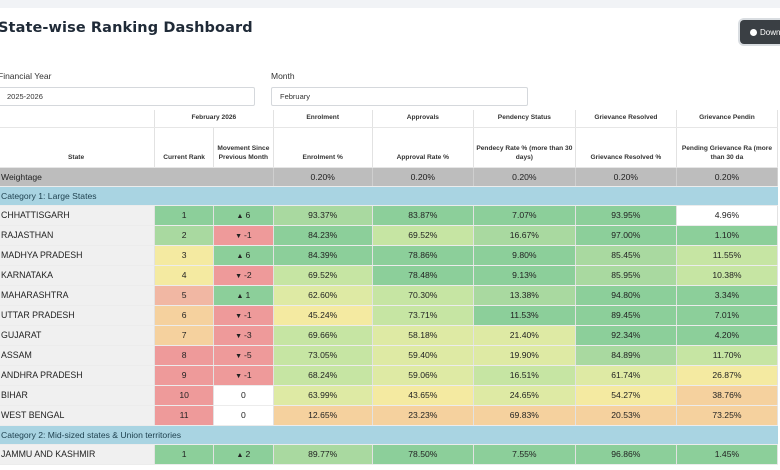 The height and width of the screenshot is (470, 780). What do you see at coordinates (78, 395) in the screenshot?
I see `state-name: BIHAR` at bounding box center [78, 395].